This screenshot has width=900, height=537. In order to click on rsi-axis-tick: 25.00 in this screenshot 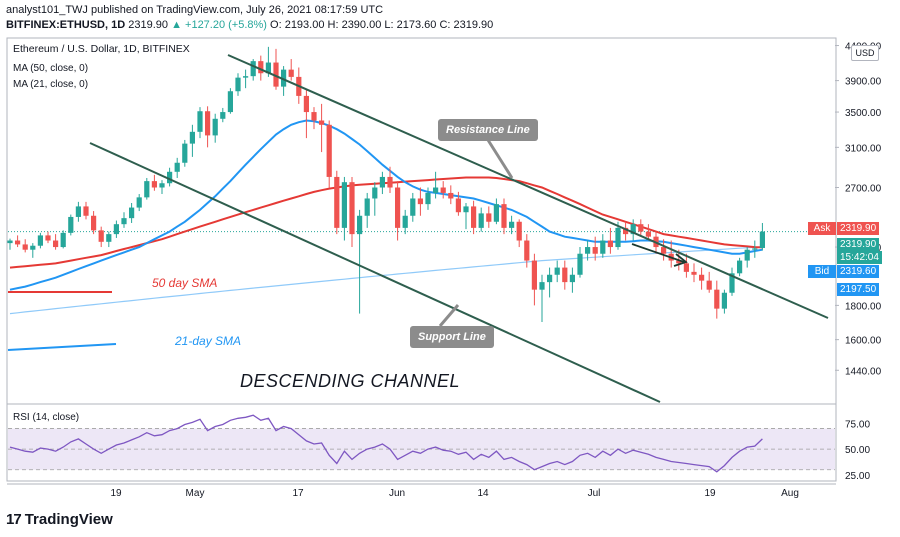, I will do `click(857, 476)`.